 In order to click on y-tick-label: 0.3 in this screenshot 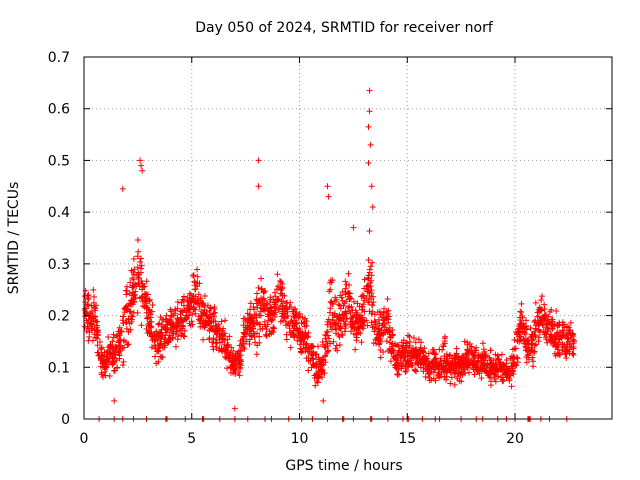, I will do `click(59, 265)`.